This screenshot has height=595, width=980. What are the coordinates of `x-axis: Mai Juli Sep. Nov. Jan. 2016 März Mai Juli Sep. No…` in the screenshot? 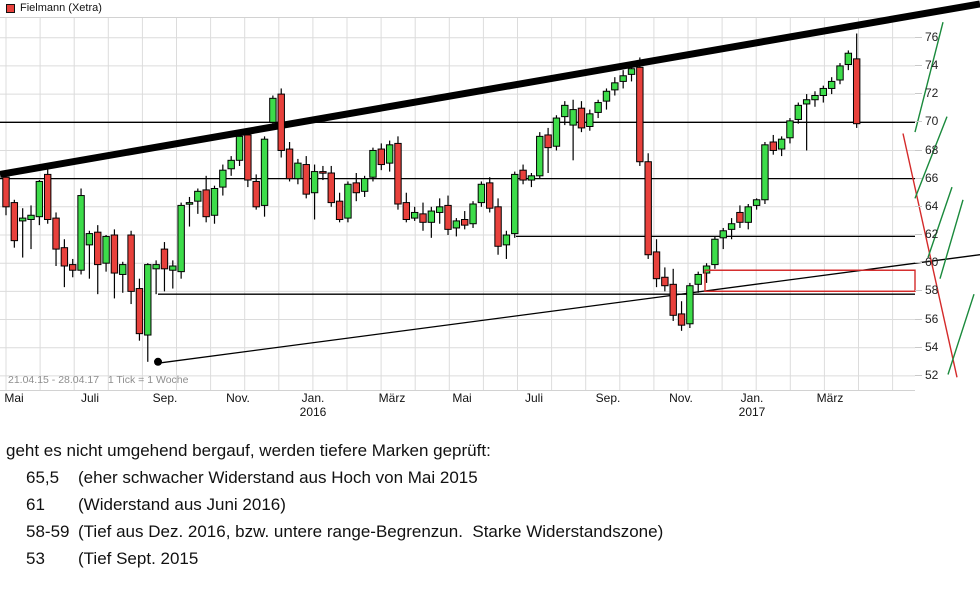 It's located at (490, 411).